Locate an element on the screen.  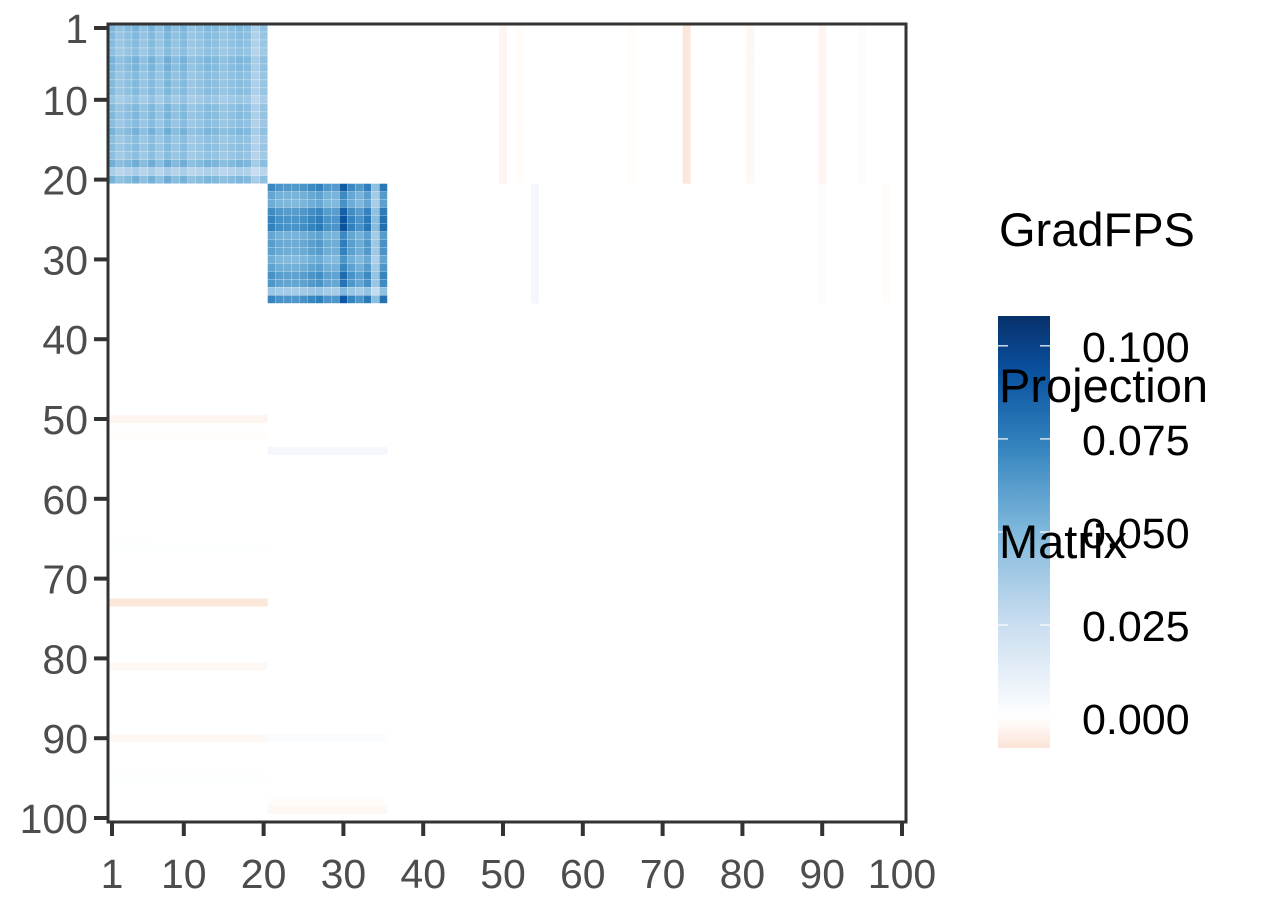
y-tick-label: 10 is located at coordinates (65, 101).